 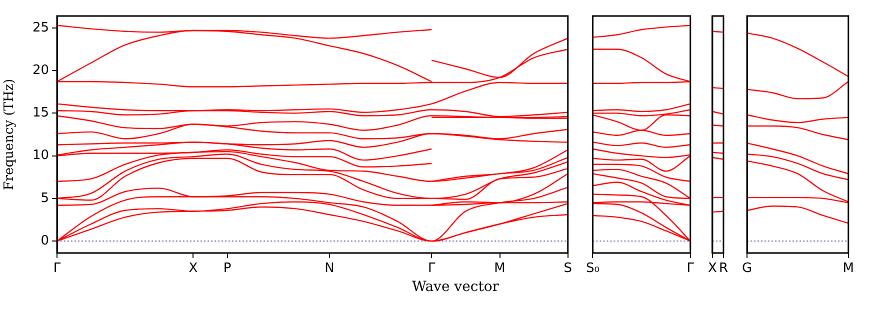 I want to click on x-tick-label: G, so click(x=747, y=268).